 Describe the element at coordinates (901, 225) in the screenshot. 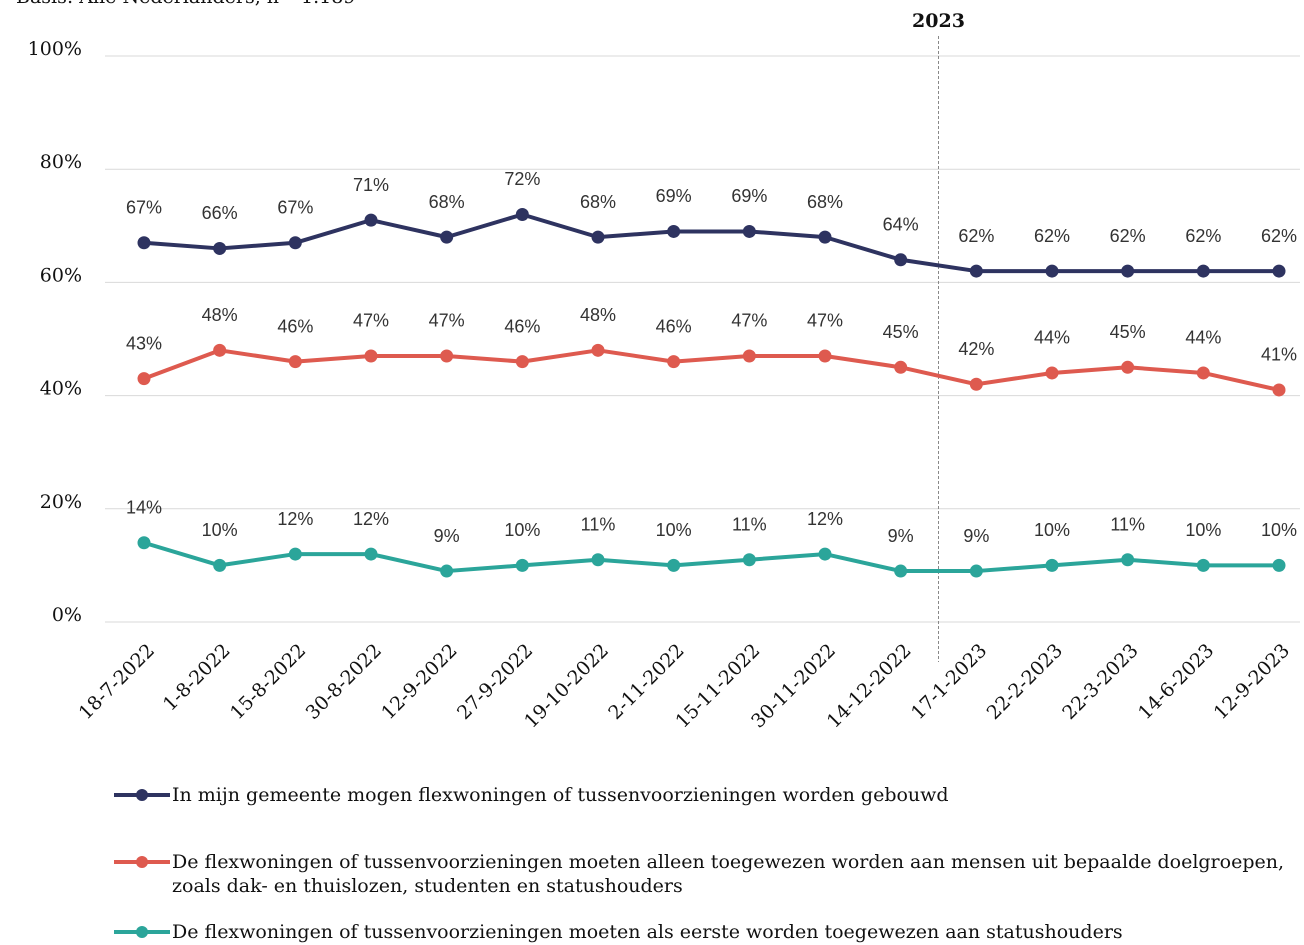

I see `data-label: 64%` at that location.